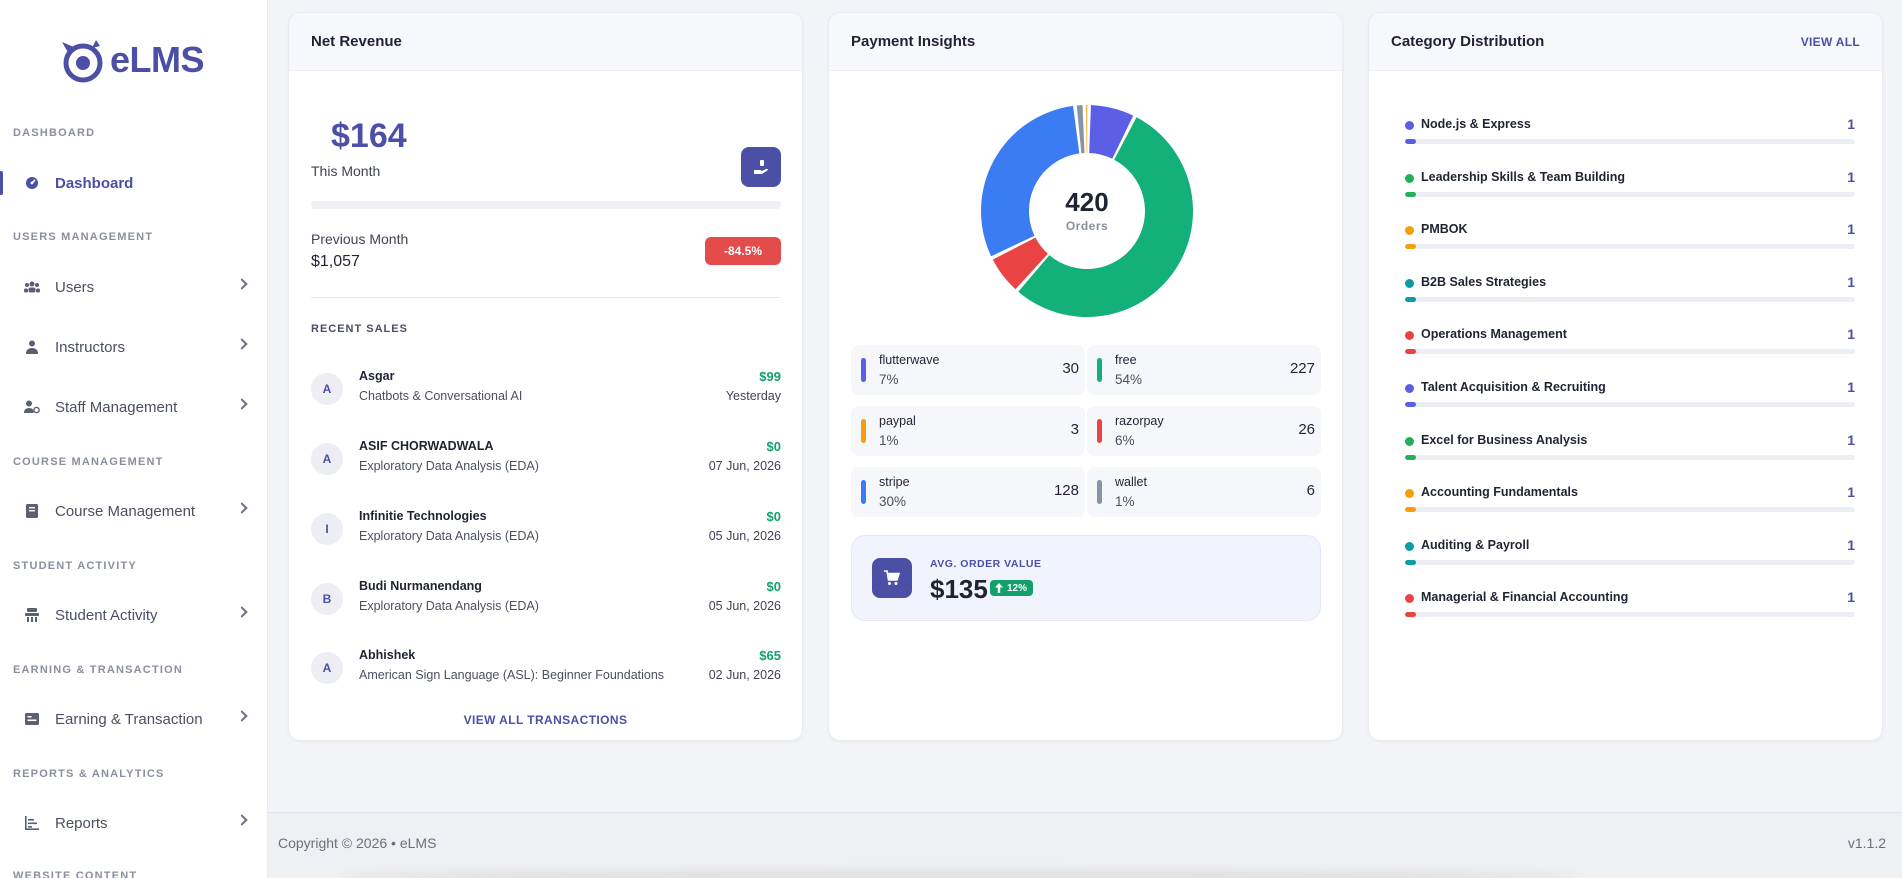 The image size is (1902, 878). What do you see at coordinates (1630, 451) in the screenshot?
I see `category-item: Excel for Business Analysis 1` at bounding box center [1630, 451].